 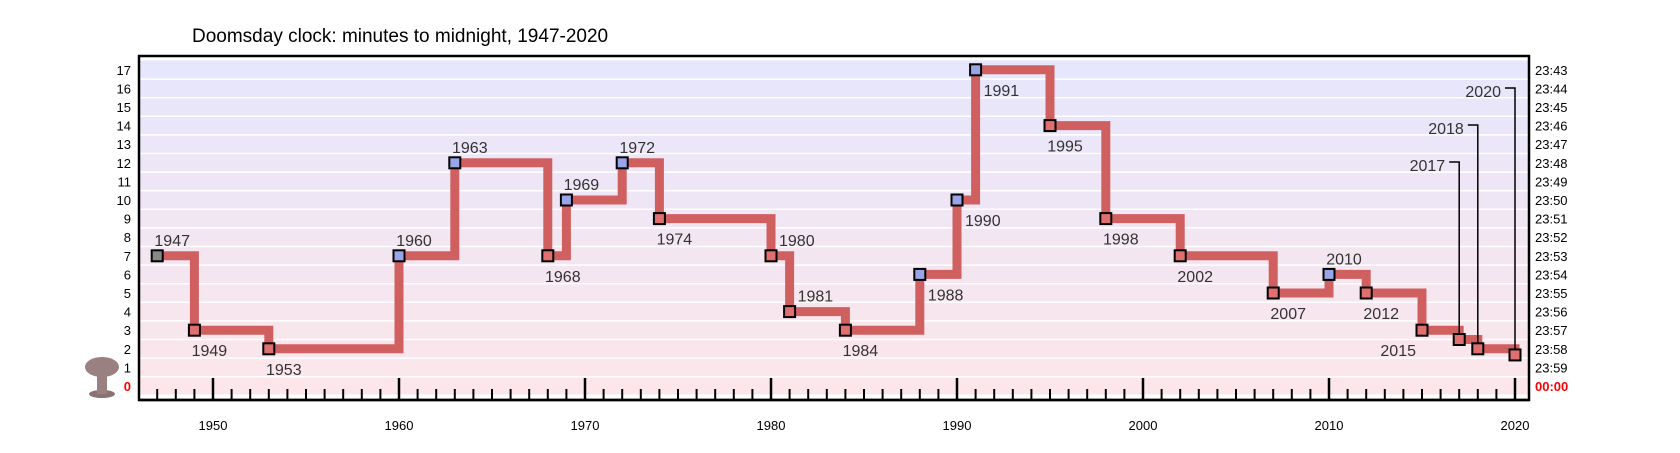 What do you see at coordinates (1065, 147) in the screenshot?
I see `data-label-1995: 1995` at bounding box center [1065, 147].